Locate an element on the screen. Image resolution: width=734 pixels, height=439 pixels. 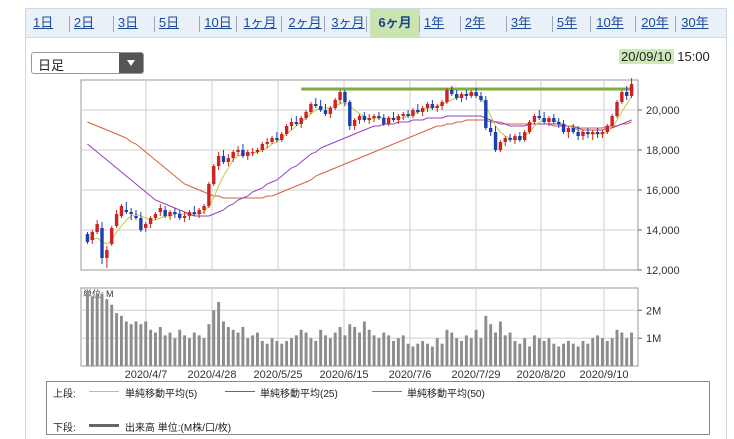
volume-y-tick-label: 1M is located at coordinates (653, 339).